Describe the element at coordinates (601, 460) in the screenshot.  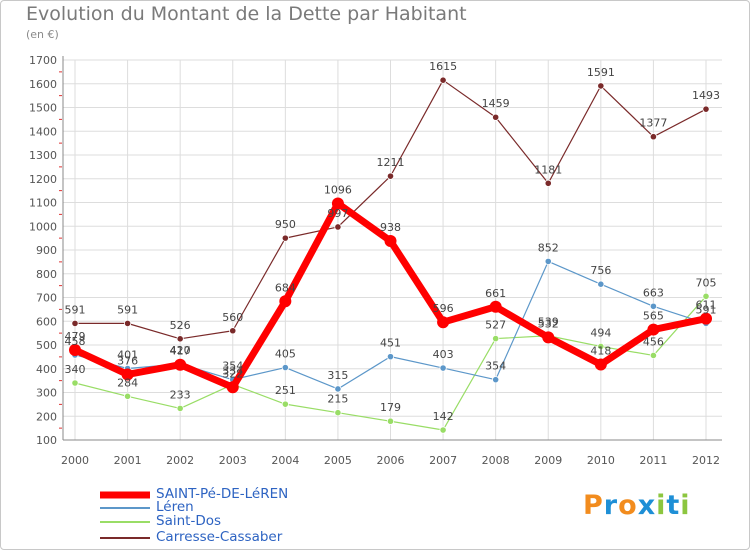
I see `x-tick-label: 2010` at that location.